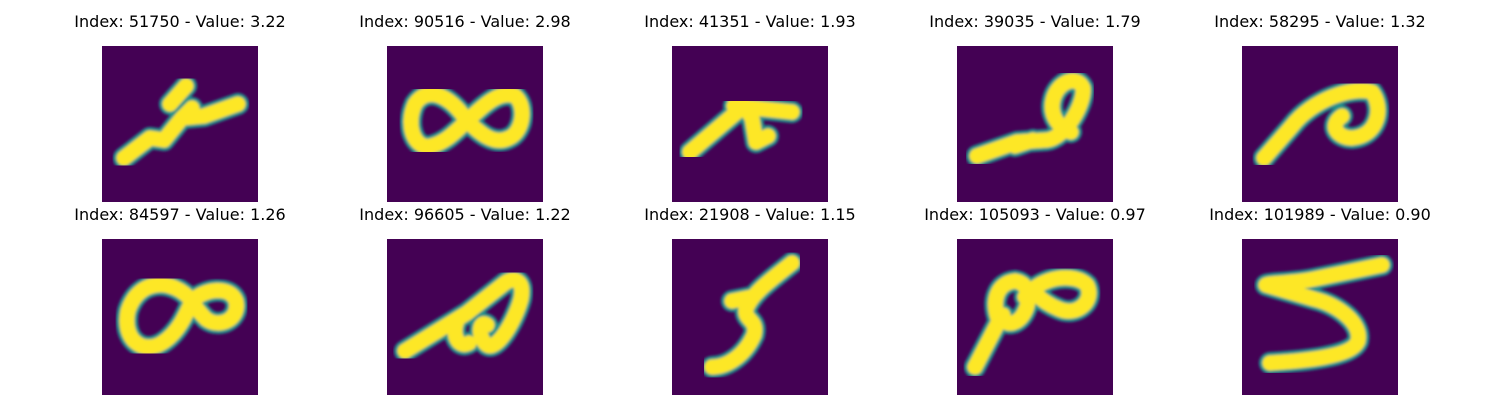 This screenshot has height=400, width=1500. What do you see at coordinates (1320, 21) in the screenshot?
I see `panel-title: Index: 58295 - Value: 1.32` at bounding box center [1320, 21].